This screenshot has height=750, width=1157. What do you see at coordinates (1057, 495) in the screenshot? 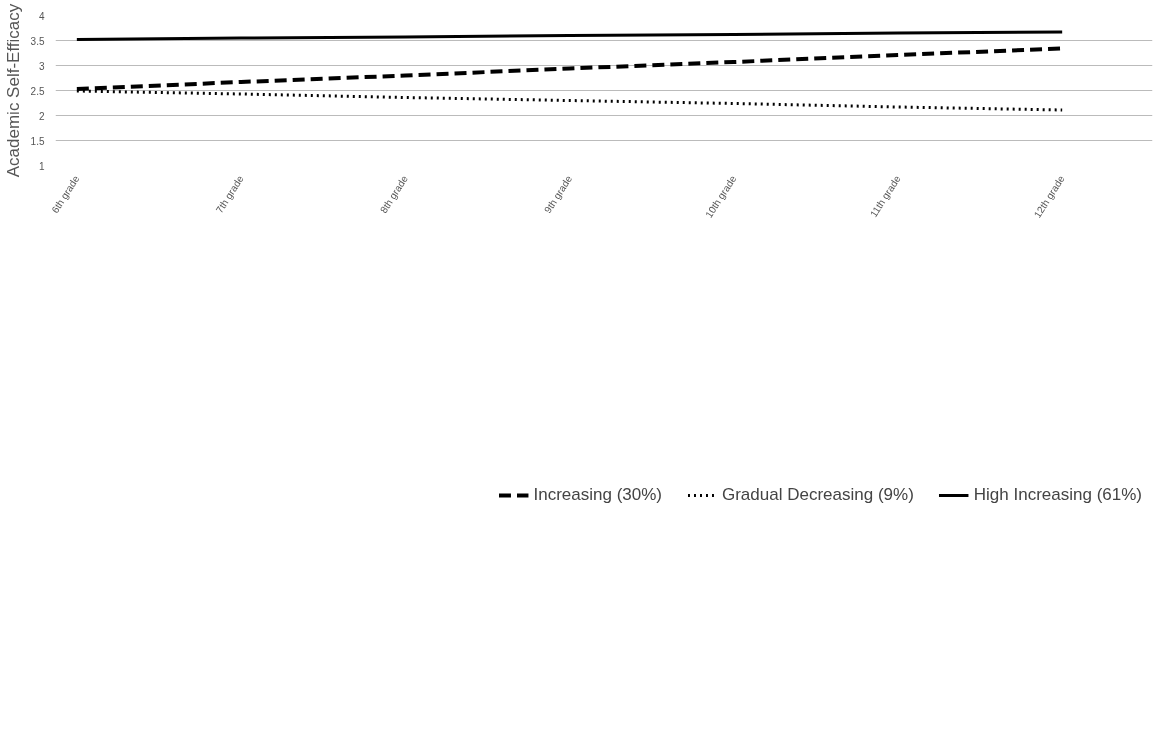
I see `legend-label: High Increasing (61%)` at bounding box center [1057, 495].